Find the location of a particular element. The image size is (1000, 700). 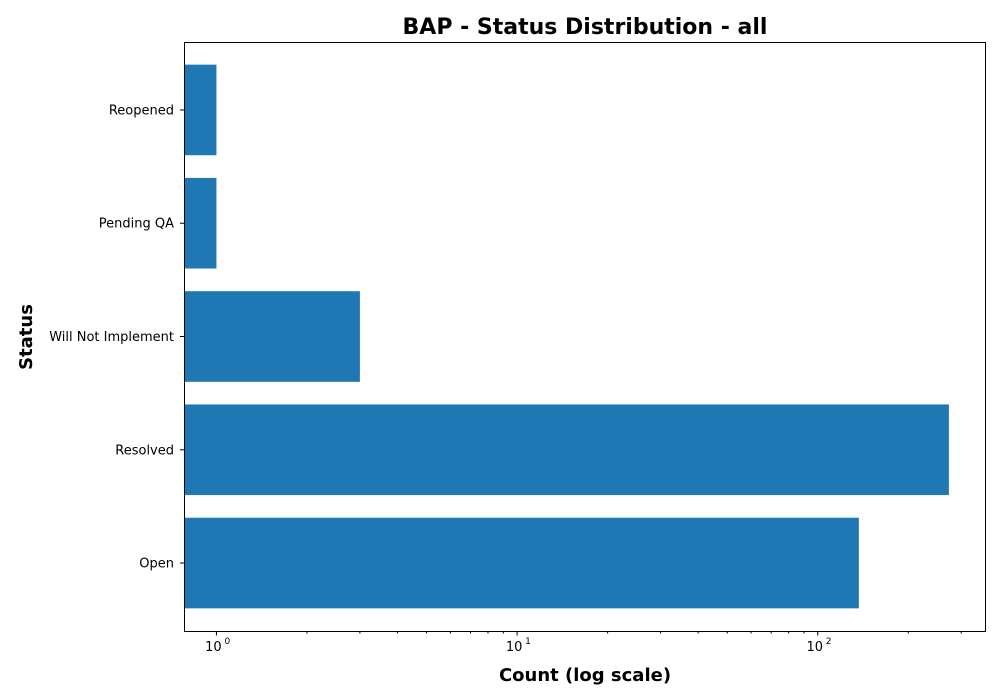

x-axis-label: Count (log scale) is located at coordinates (585, 675).